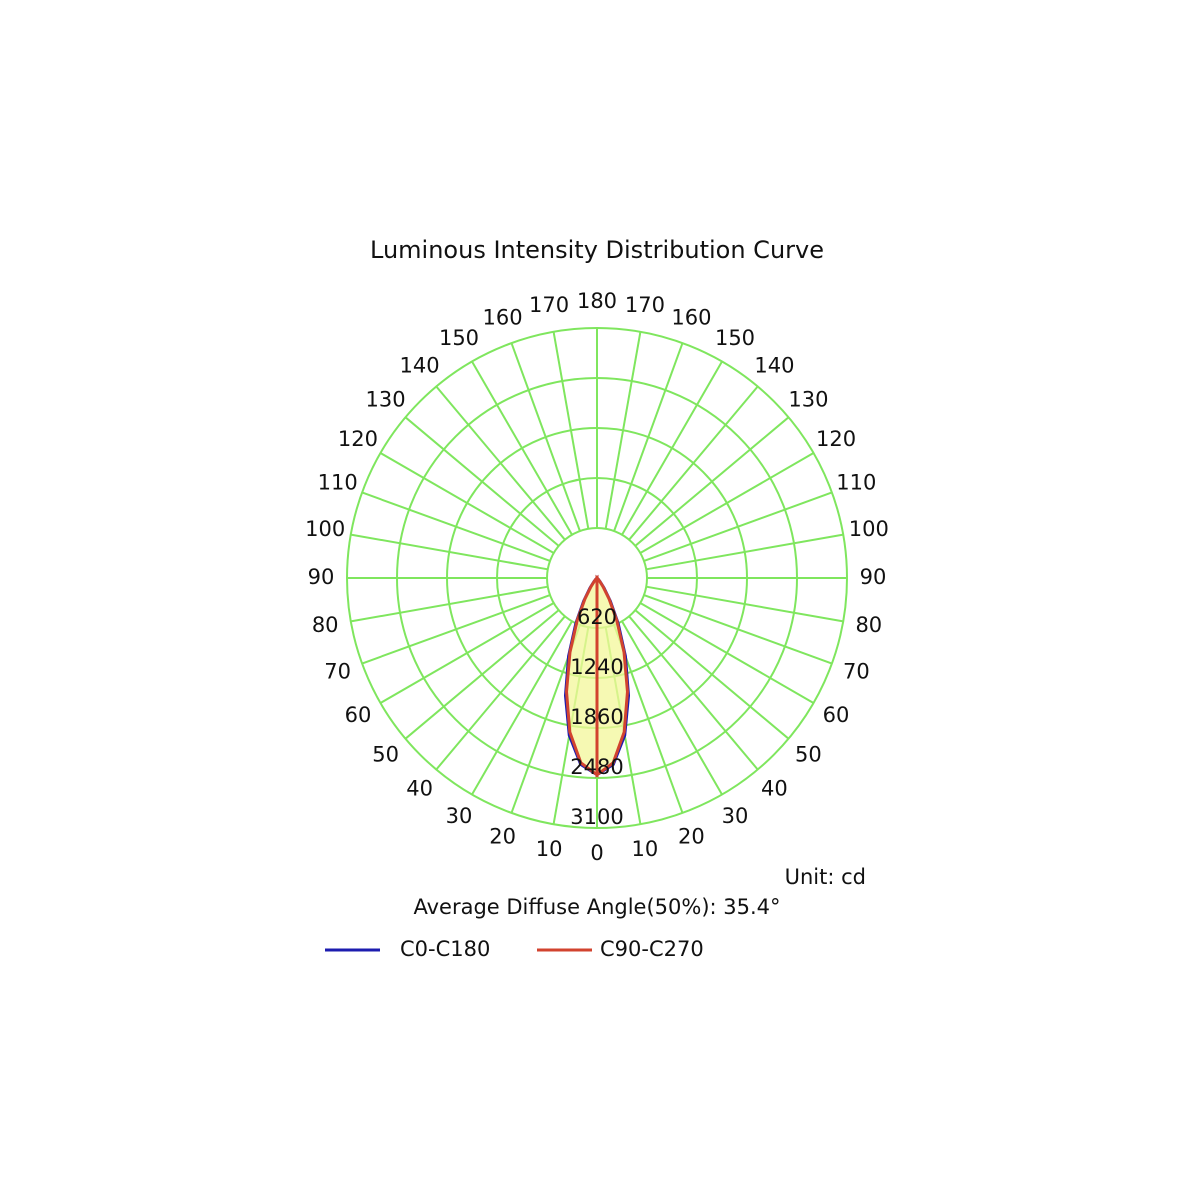 The width and height of the screenshot is (1200, 1200). Describe the element at coordinates (596, 817) in the screenshot. I see `radial-label: 3100` at that location.